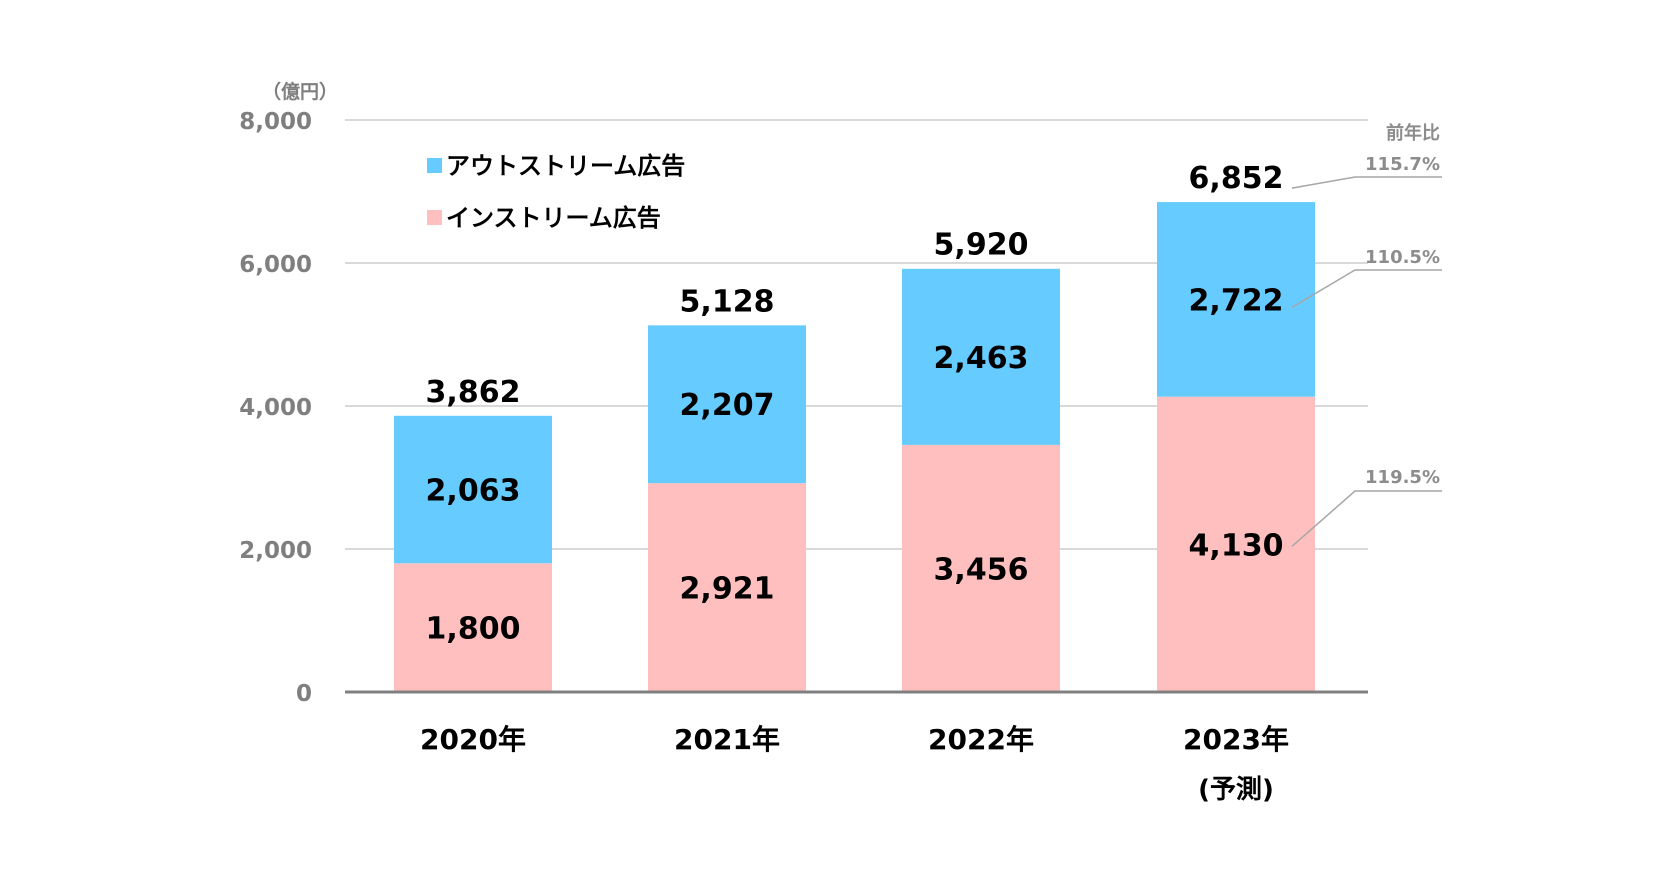  Describe the element at coordinates (275, 265) in the screenshot. I see `y-tick-label: 6,000` at that location.